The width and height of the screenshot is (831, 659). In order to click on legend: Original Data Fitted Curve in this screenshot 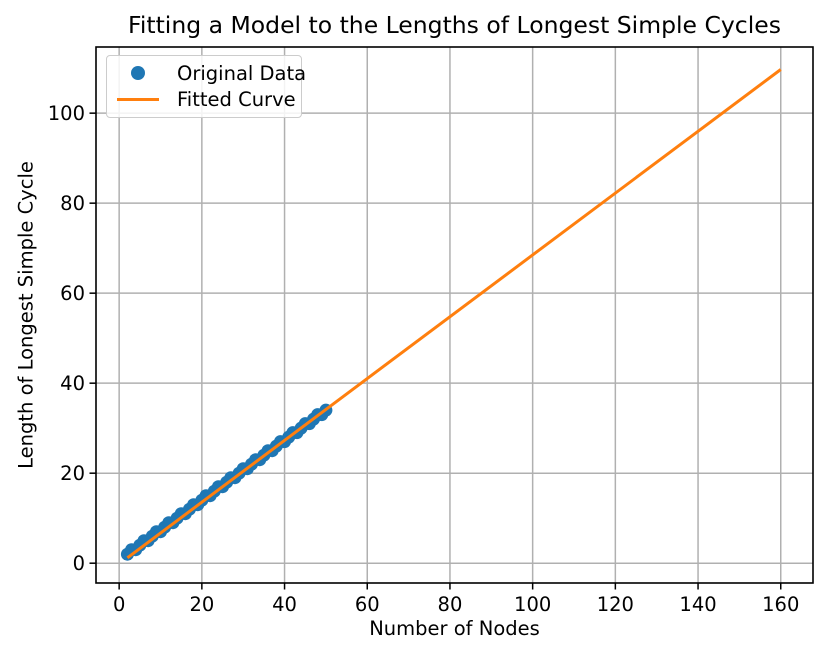, I will do `click(206, 86)`.